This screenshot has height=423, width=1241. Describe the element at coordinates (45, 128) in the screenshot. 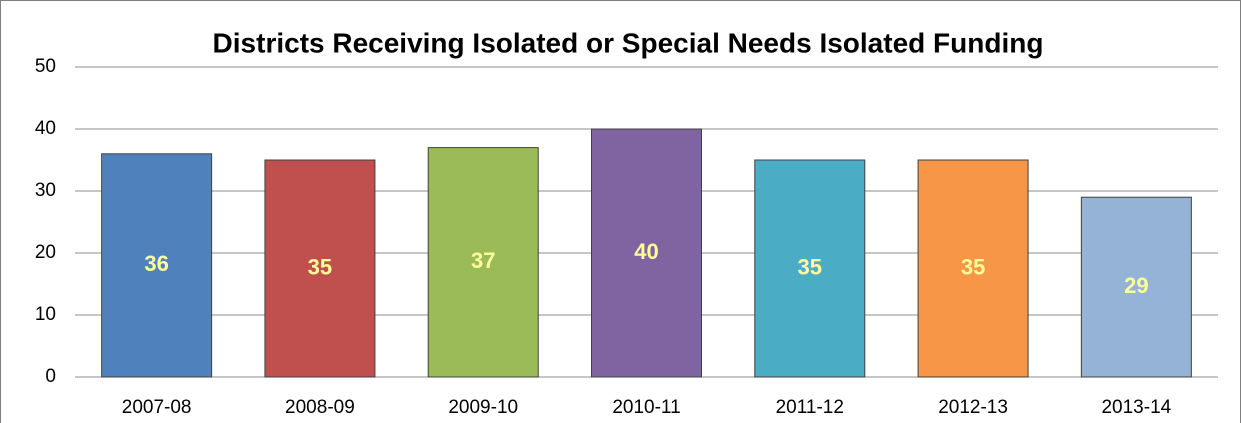

I see `y-tick-label: 40` at that location.